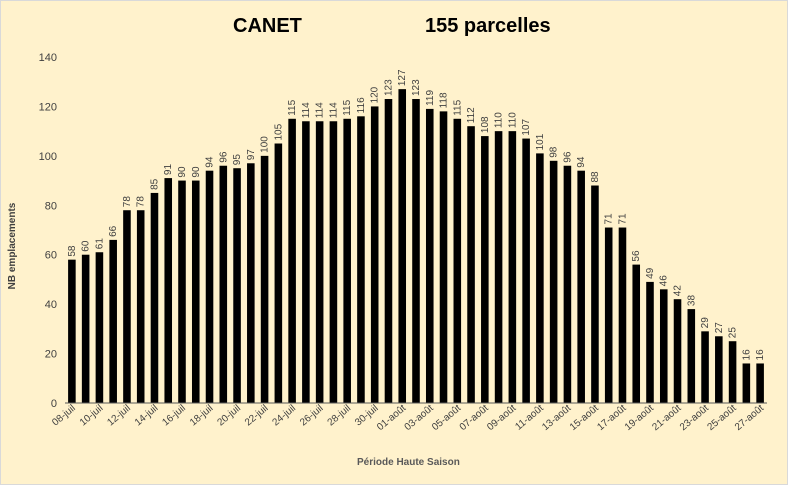 This screenshot has width=788, height=485. What do you see at coordinates (278, 131) in the screenshot?
I see `data-label: 105` at bounding box center [278, 131].